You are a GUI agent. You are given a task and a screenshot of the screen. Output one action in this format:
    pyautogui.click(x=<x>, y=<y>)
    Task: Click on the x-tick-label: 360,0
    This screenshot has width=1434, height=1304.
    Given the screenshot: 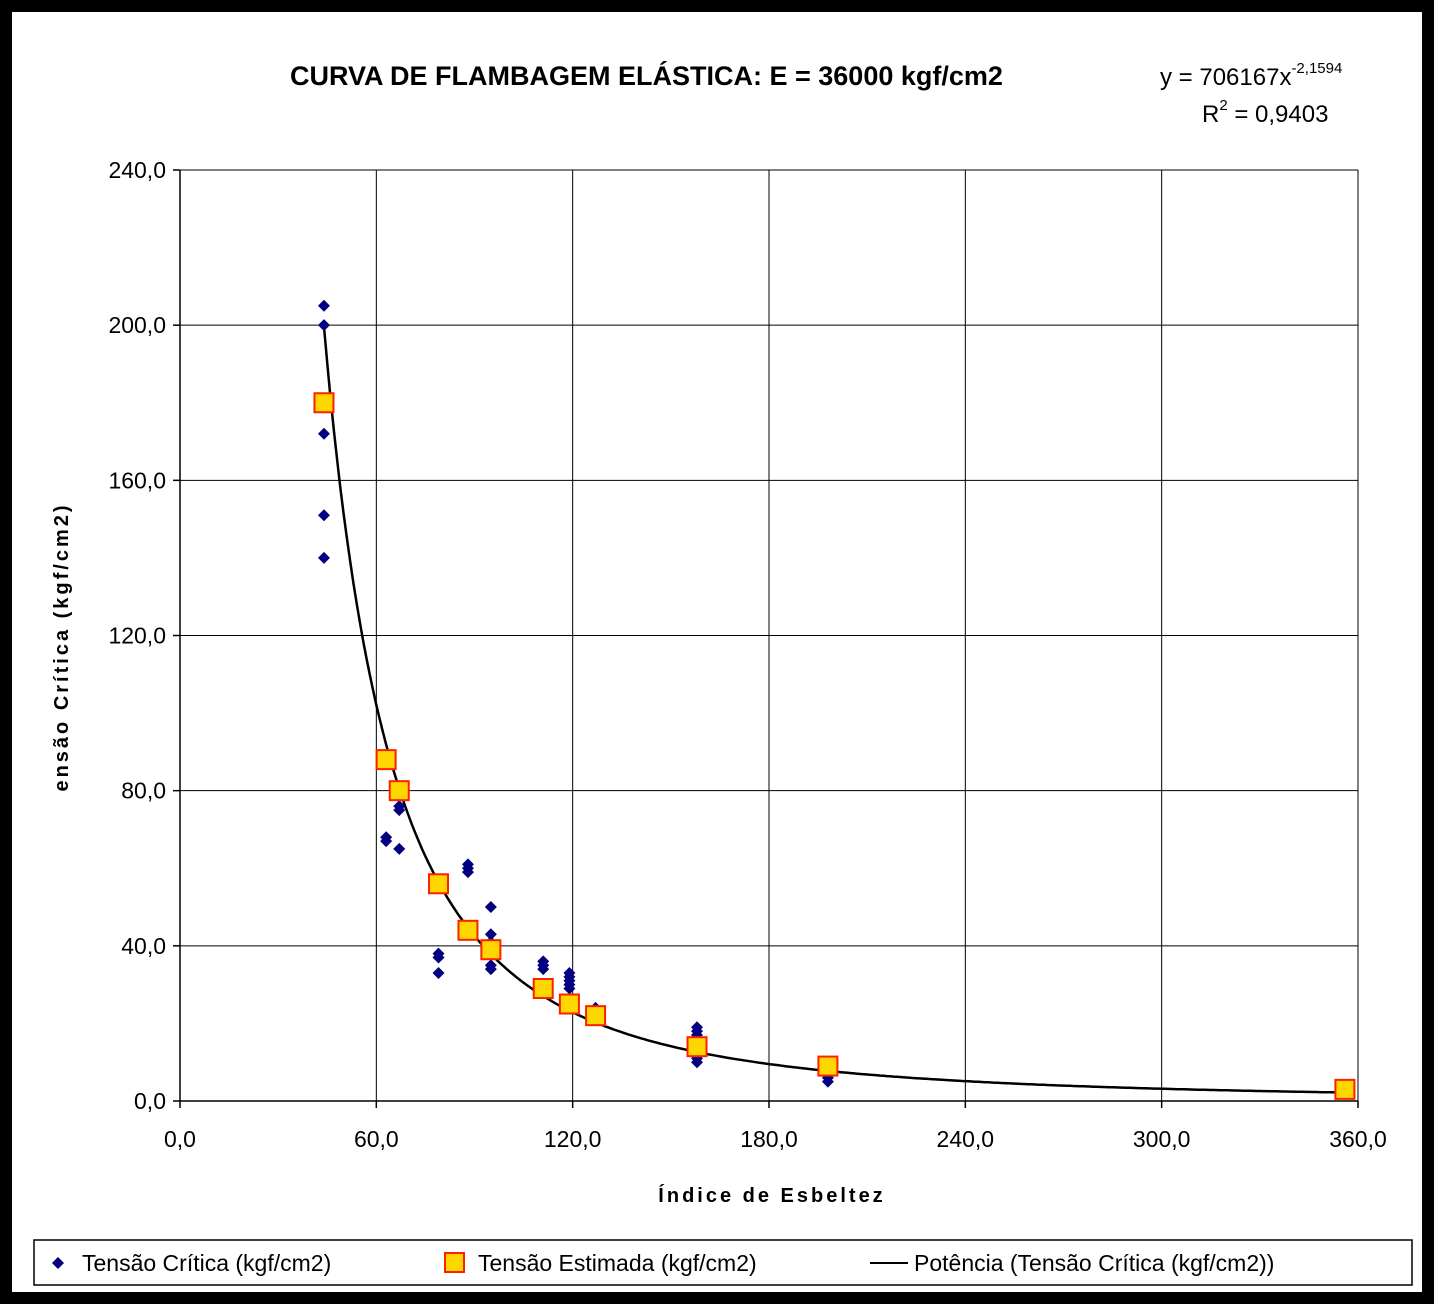 What is the action you would take?
    pyautogui.click(x=1358, y=1139)
    